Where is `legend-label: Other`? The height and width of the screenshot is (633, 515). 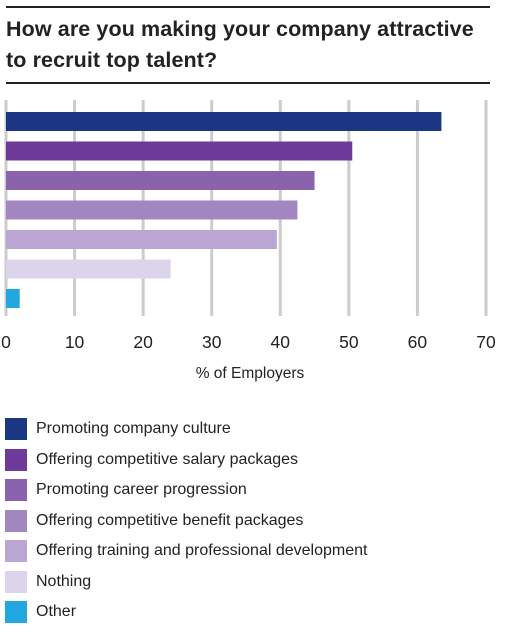
legend-label: Other is located at coordinates (56, 612).